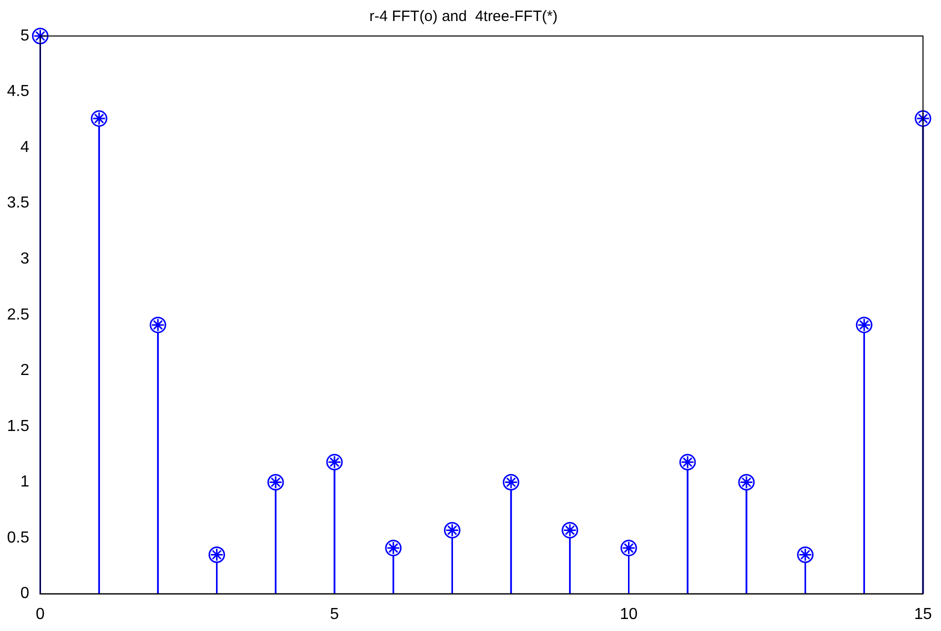  Describe the element at coordinates (40, 614) in the screenshot. I see `x-tick-label: 0` at that location.